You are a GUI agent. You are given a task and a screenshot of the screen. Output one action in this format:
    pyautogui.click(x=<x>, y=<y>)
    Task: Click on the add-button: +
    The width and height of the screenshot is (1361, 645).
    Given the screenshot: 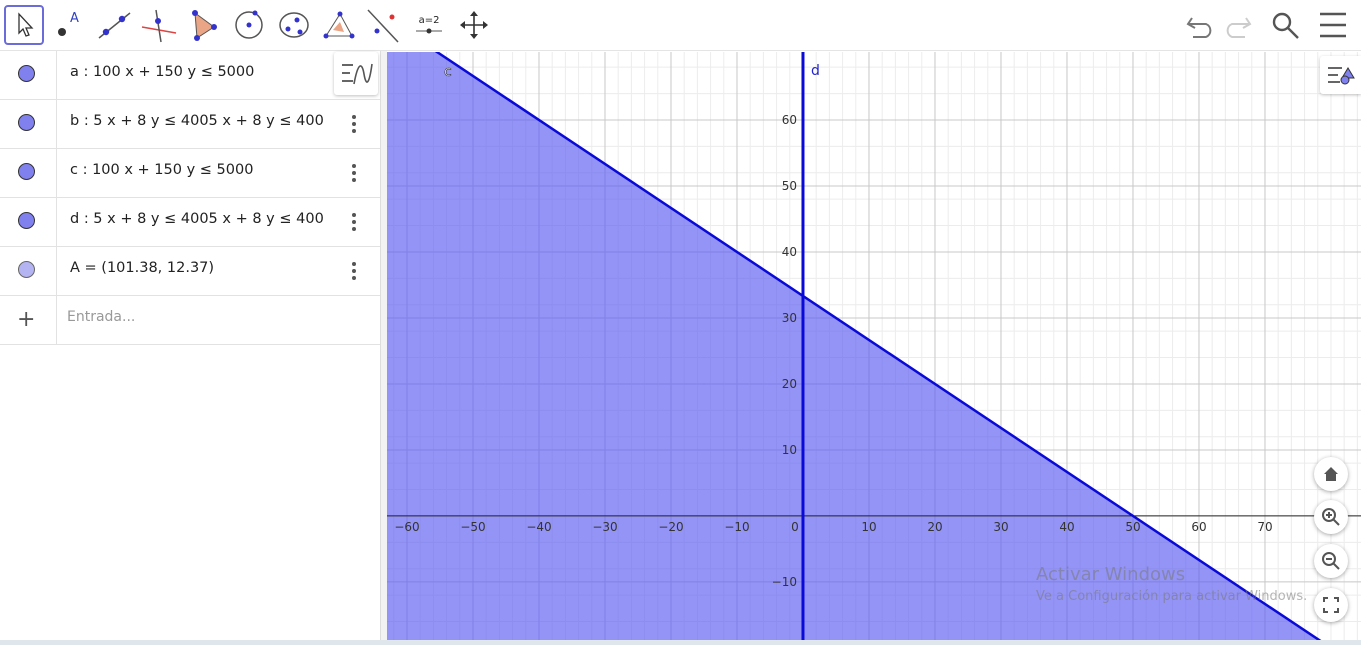 What is the action you would take?
    pyautogui.click(x=26, y=319)
    